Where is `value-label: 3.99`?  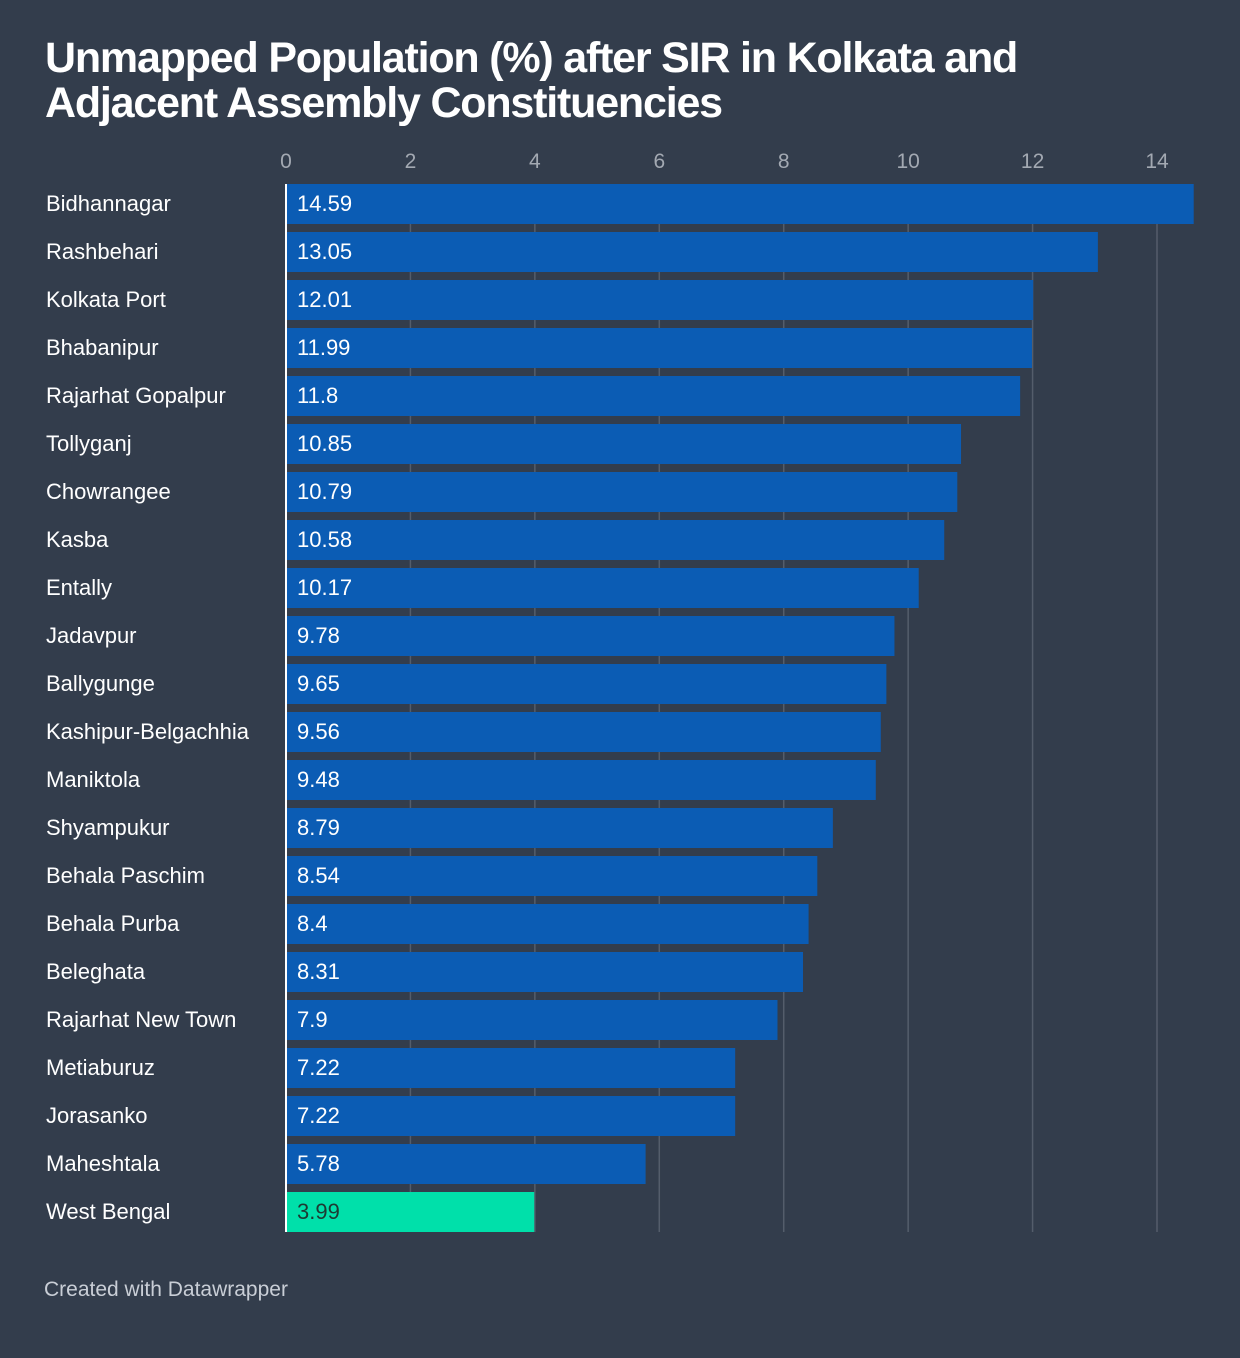
value-label: 3.99 is located at coordinates (318, 1211).